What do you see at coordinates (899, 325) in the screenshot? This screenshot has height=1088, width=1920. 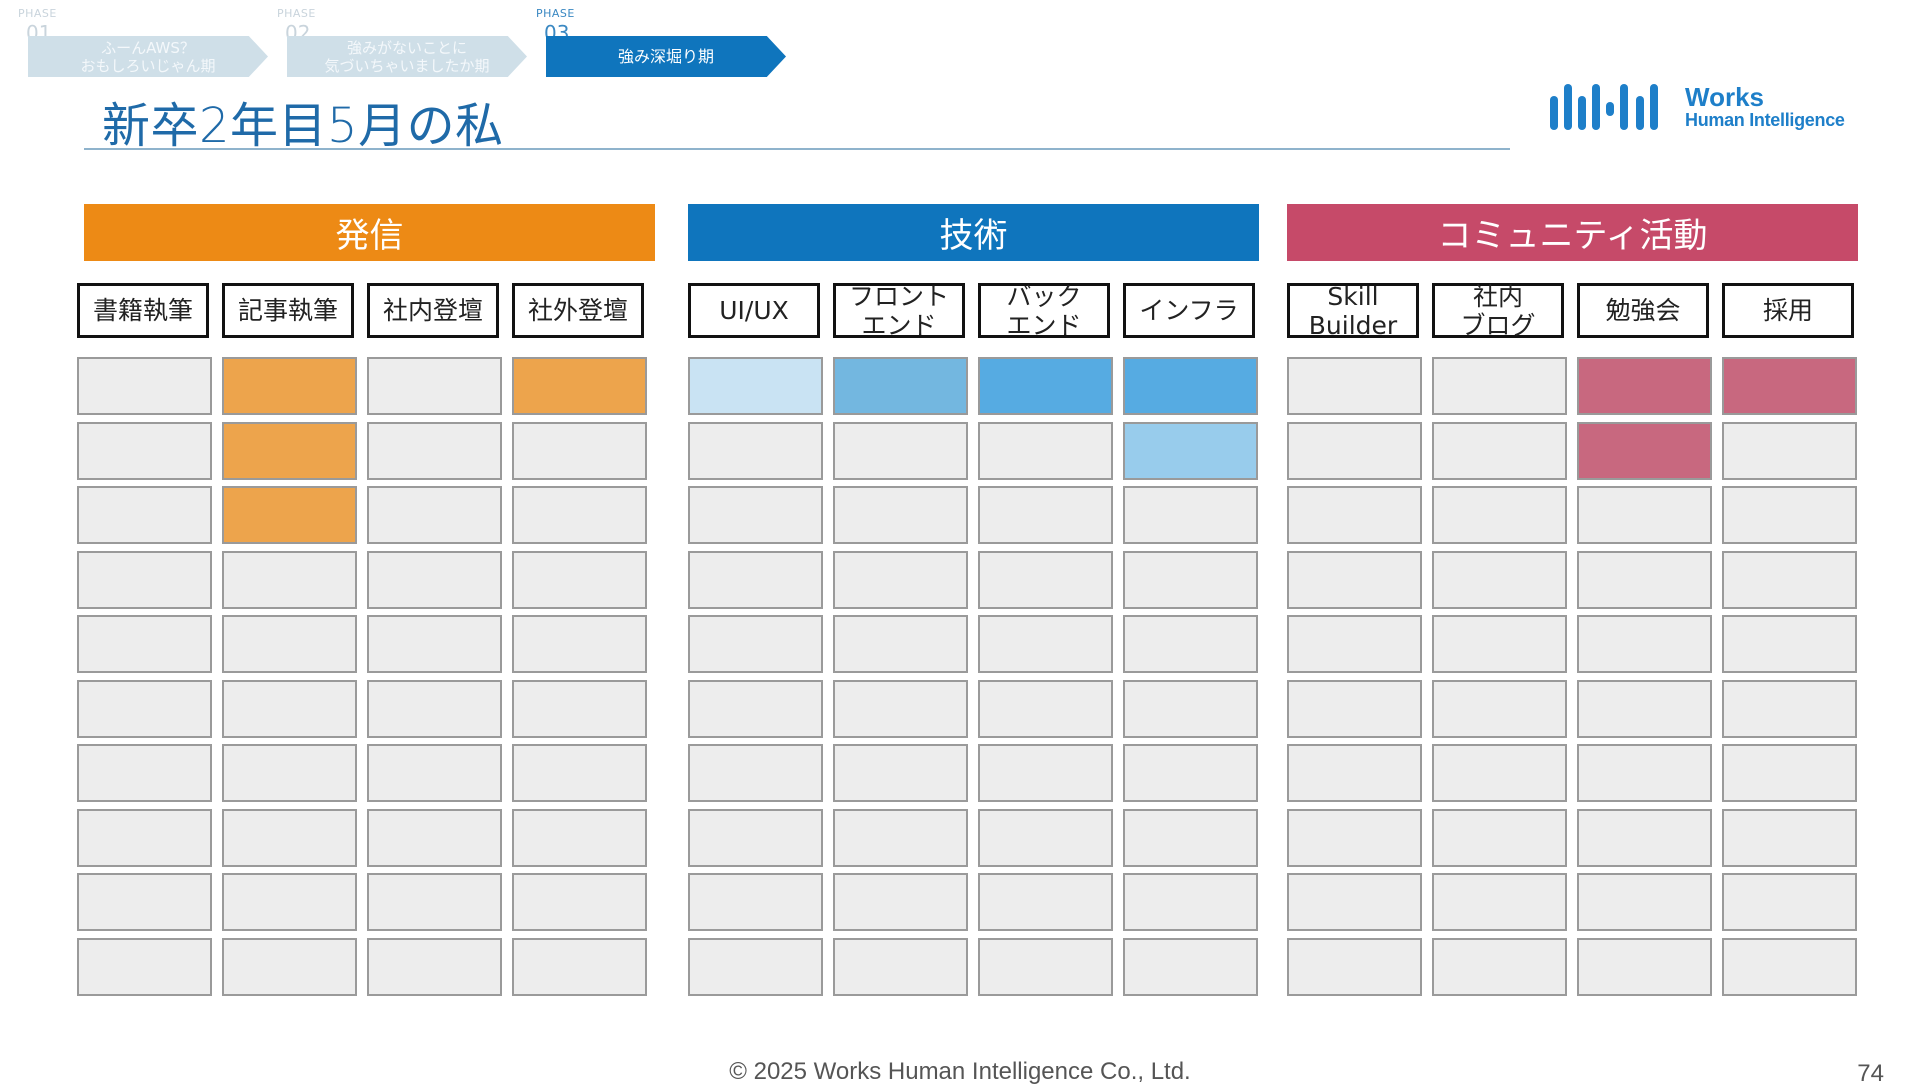 I see `header-line2: エンド` at bounding box center [899, 325].